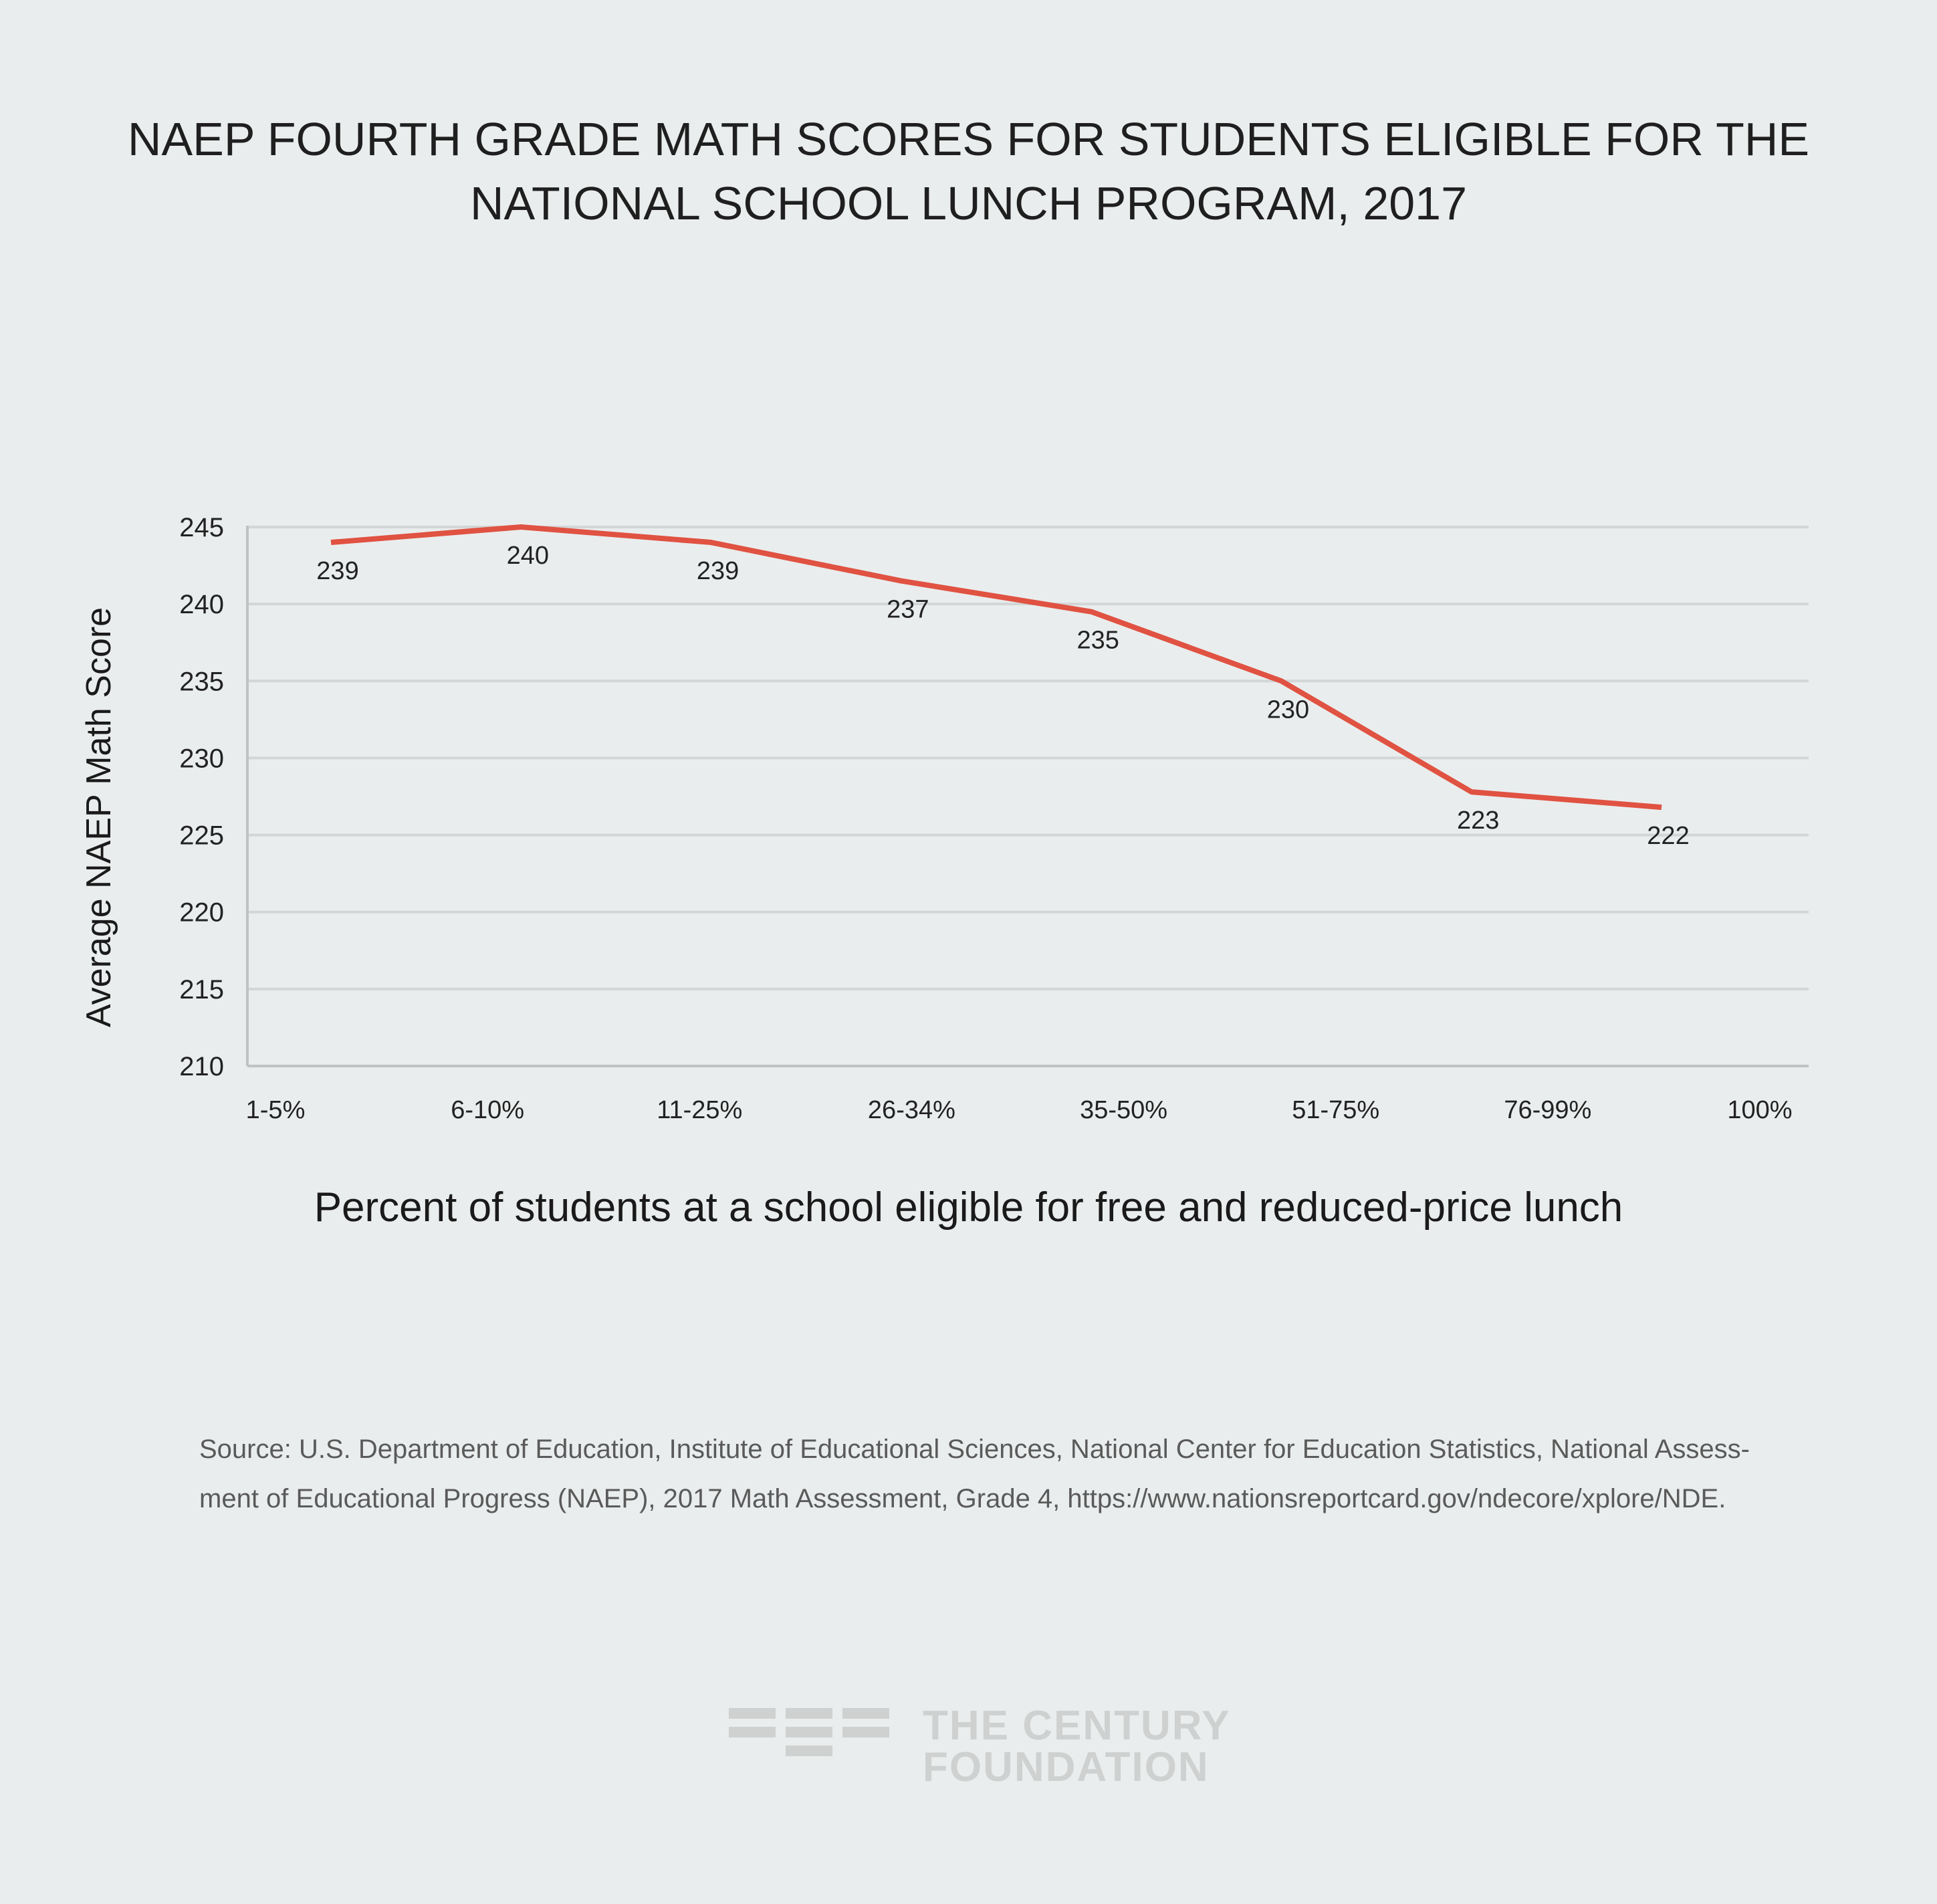 The height and width of the screenshot is (1904, 1937). Describe the element at coordinates (700, 1110) in the screenshot. I see `x-tick-label-2: 11-25%` at that location.